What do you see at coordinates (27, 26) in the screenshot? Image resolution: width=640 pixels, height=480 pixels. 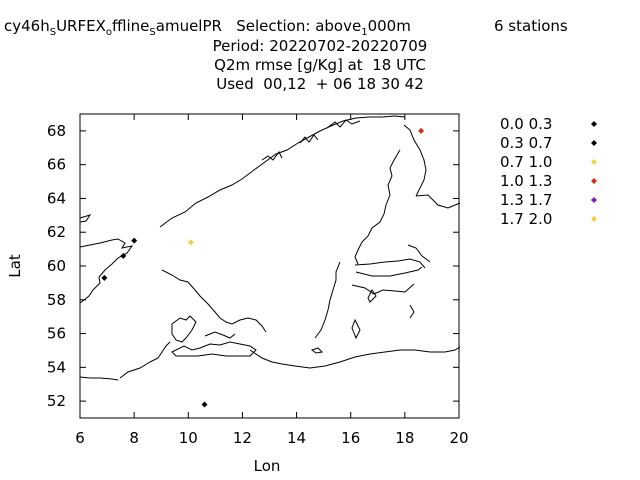 I see `title-part: cy46h` at bounding box center [27, 26].